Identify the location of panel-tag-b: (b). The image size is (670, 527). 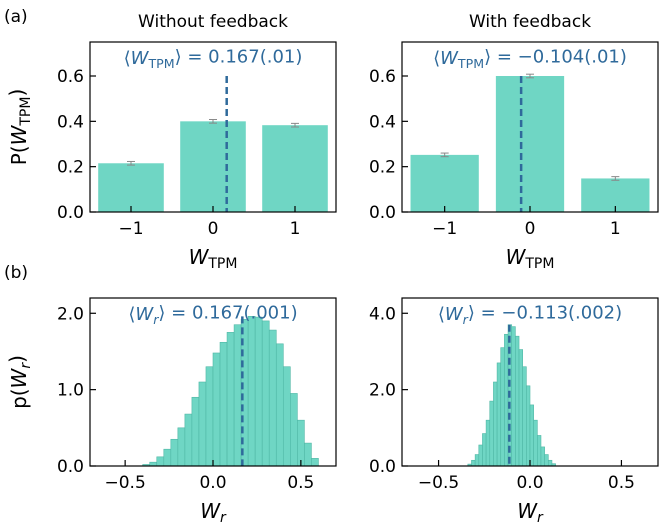
(16, 273).